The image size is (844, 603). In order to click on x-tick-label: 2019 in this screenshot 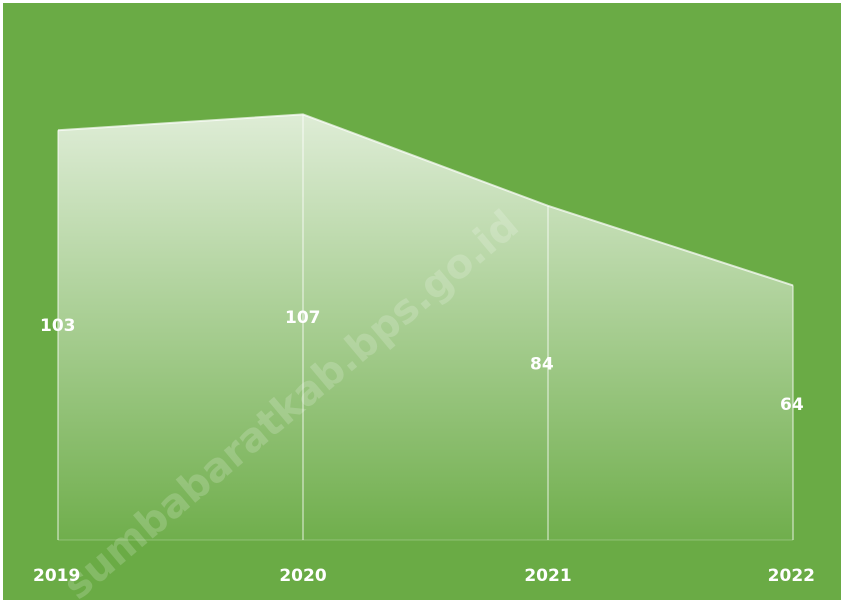, I will do `click(56, 576)`.